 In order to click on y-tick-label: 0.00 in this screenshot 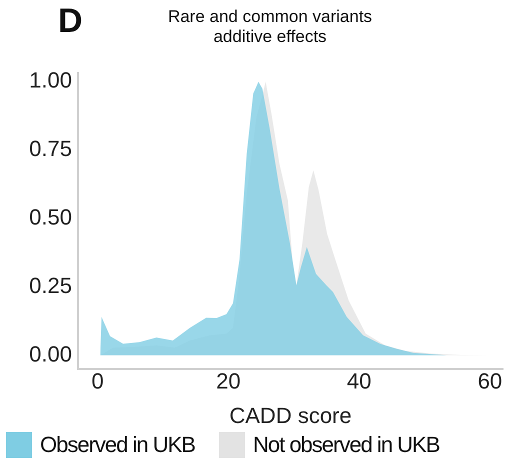, I will do `click(50, 353)`.